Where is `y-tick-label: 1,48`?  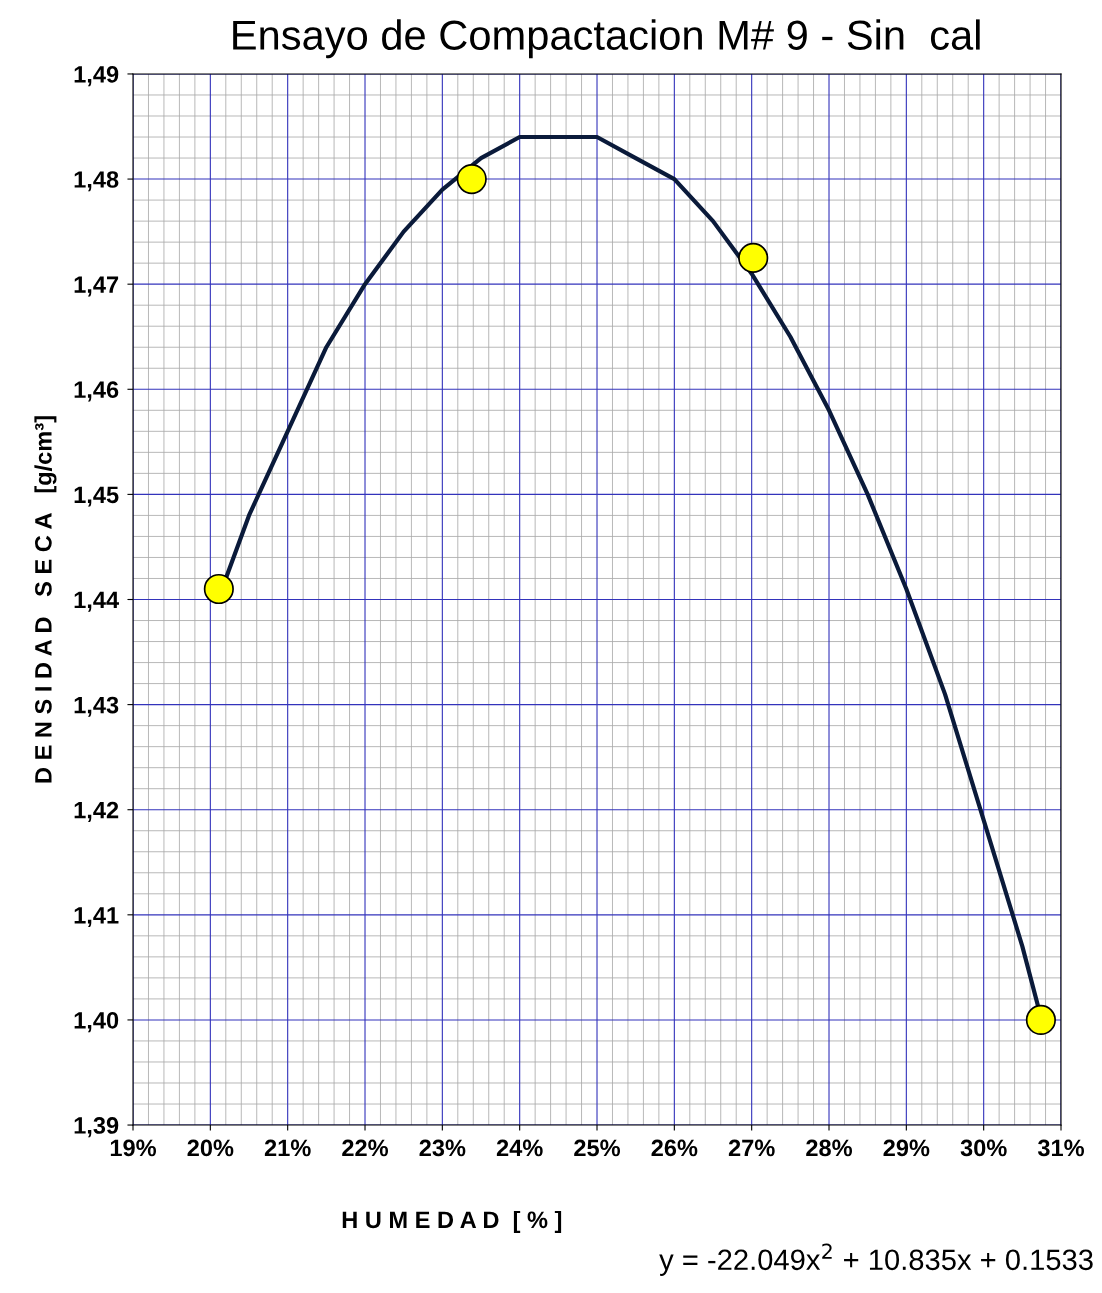 y-tick-label: 1,48 is located at coordinates (96, 181).